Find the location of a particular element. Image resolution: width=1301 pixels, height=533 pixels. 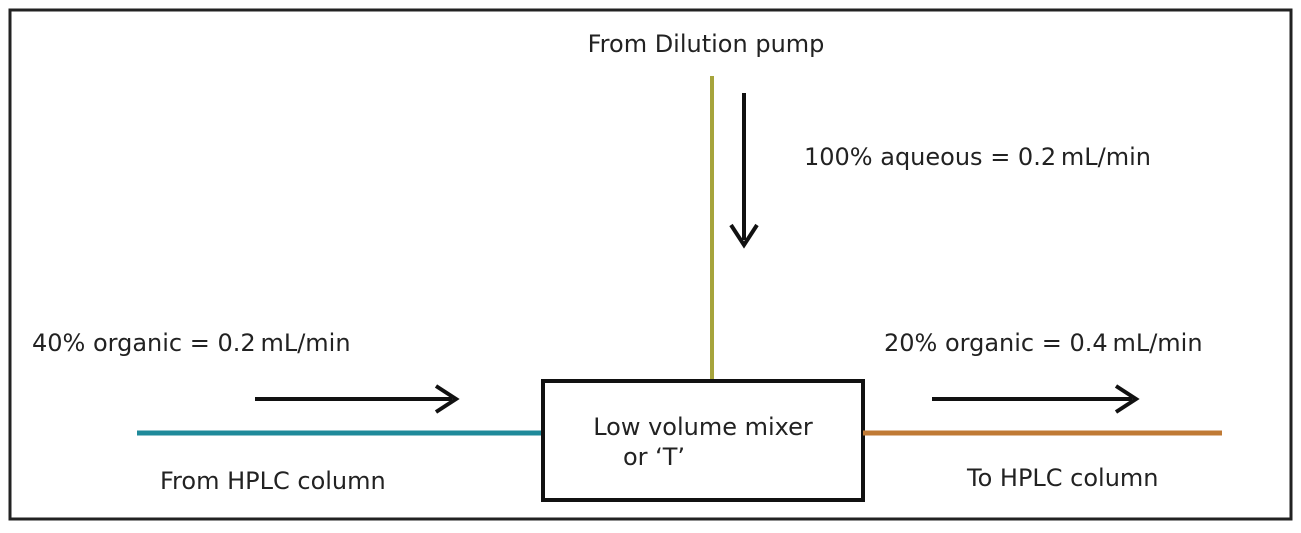

mixer-box is located at coordinates (703, 440).